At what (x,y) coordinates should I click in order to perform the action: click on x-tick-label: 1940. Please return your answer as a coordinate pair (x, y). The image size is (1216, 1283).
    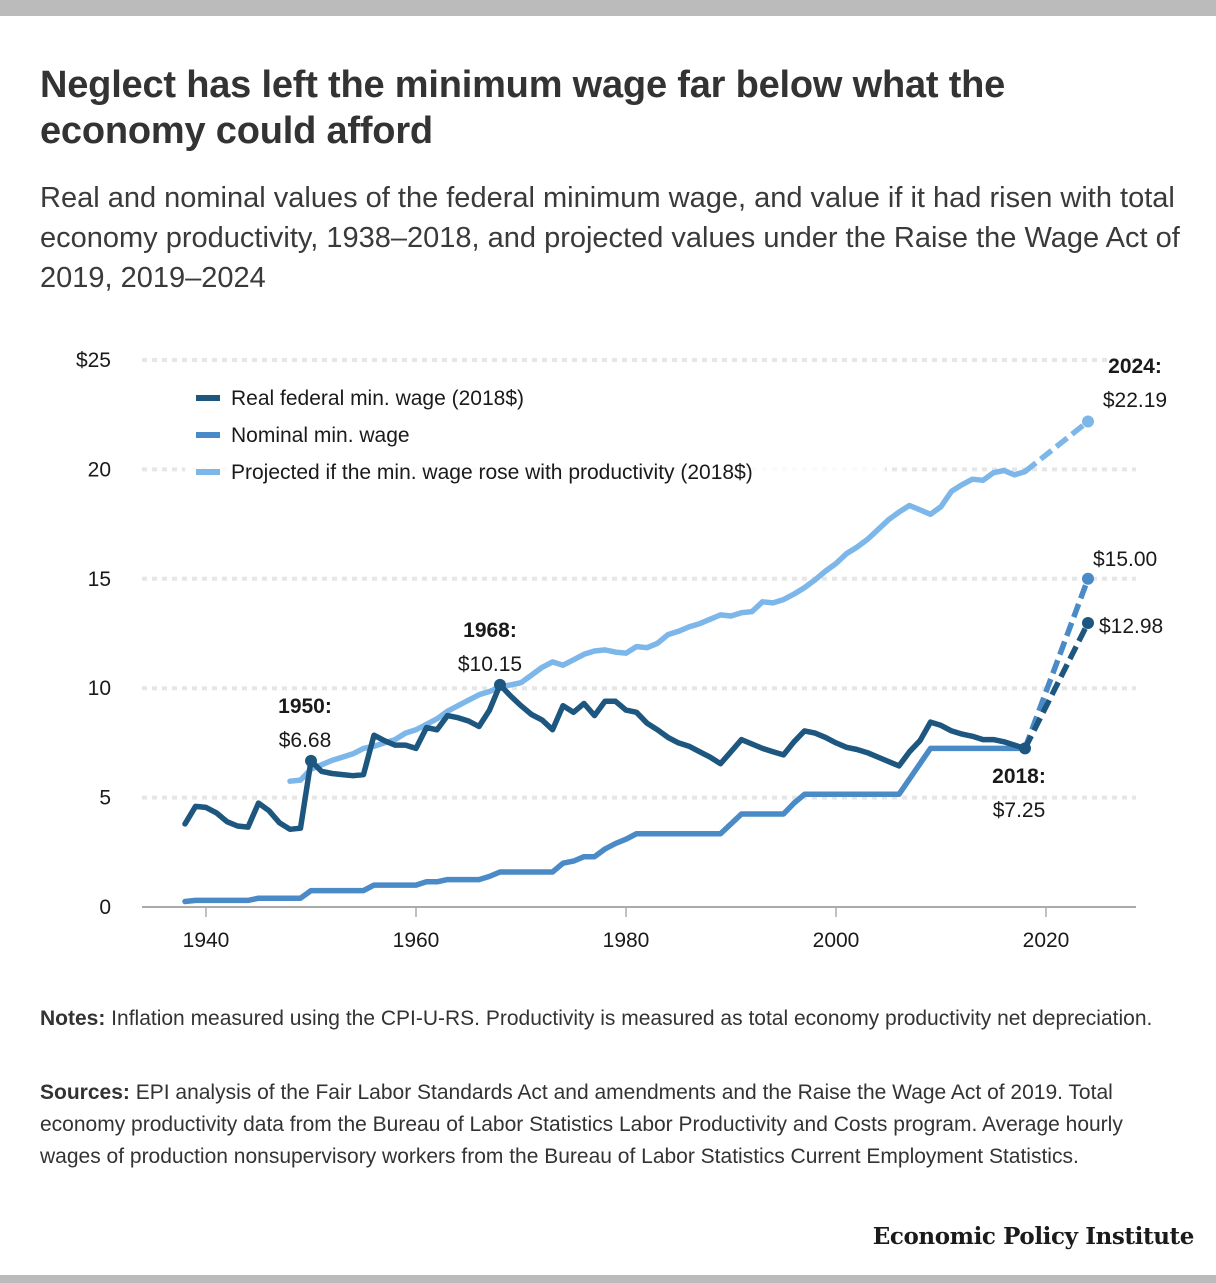
    Looking at the image, I should click on (206, 940).